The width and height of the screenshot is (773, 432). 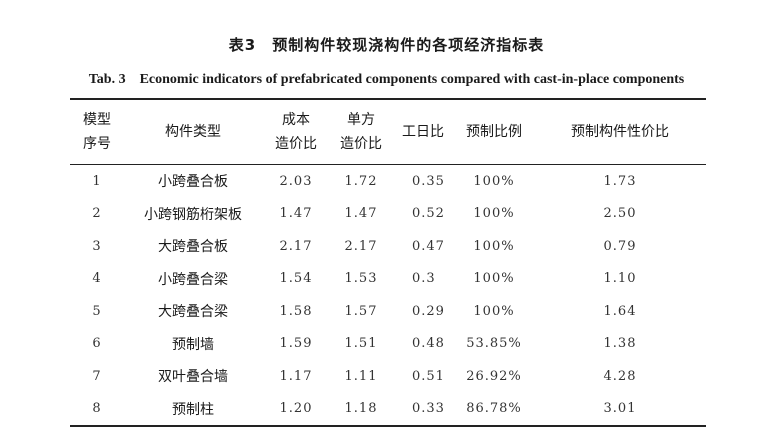 I want to click on cell-cost-ratio: 2.03, so click(x=296, y=181).